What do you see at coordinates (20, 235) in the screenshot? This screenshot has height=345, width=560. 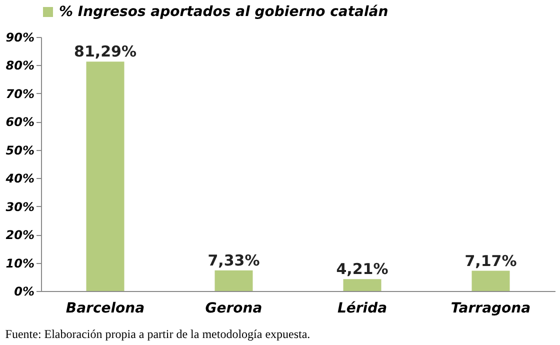 I see `y-tick-label: 20%` at bounding box center [20, 235].